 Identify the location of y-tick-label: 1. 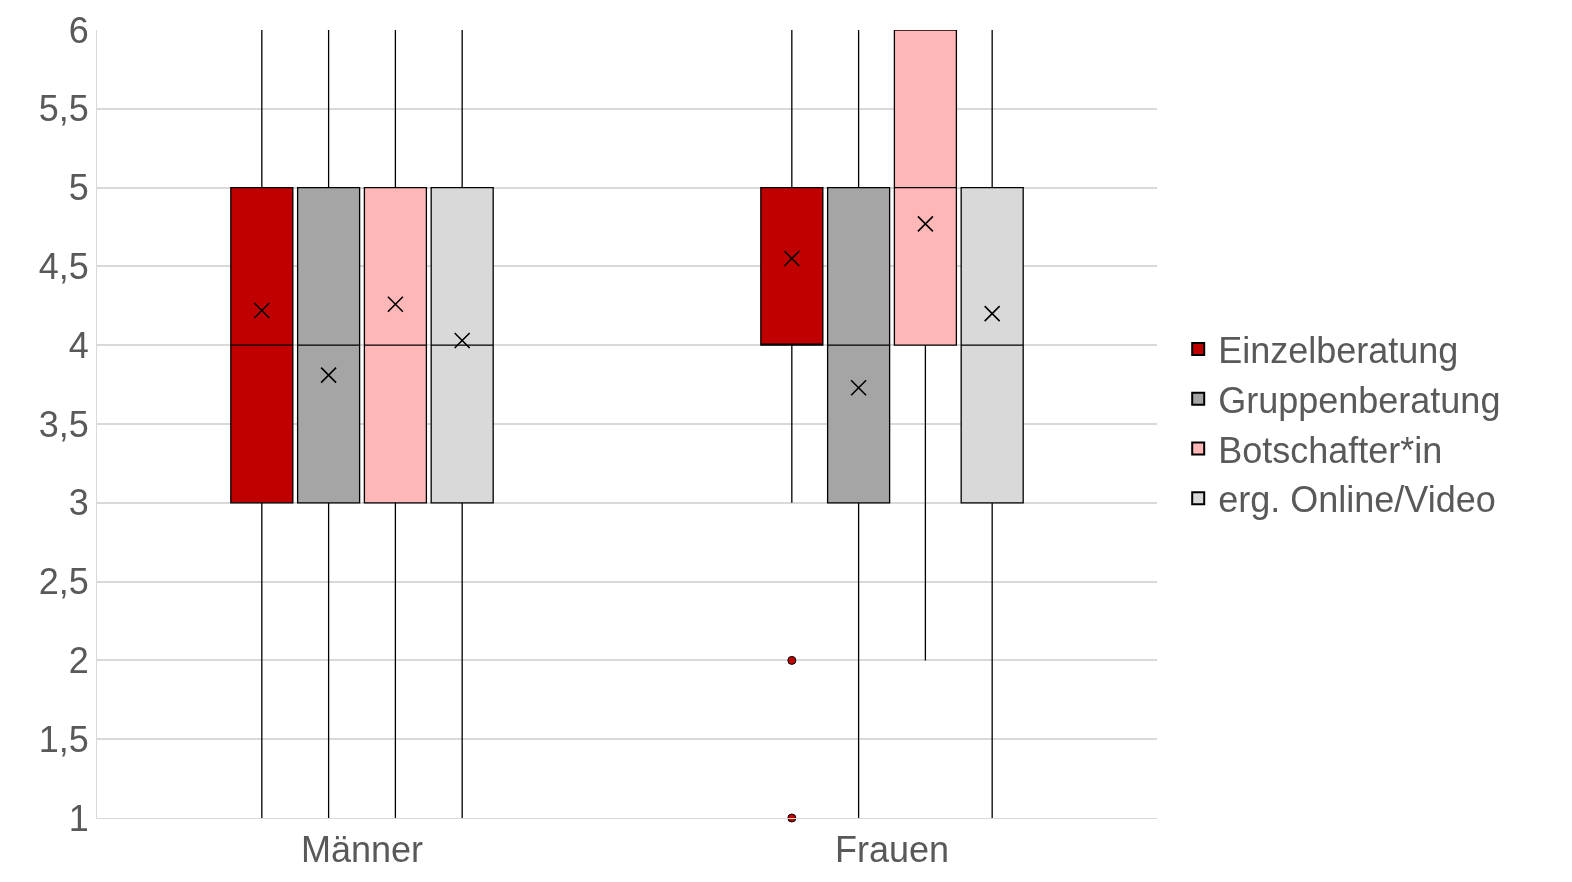
(78, 818).